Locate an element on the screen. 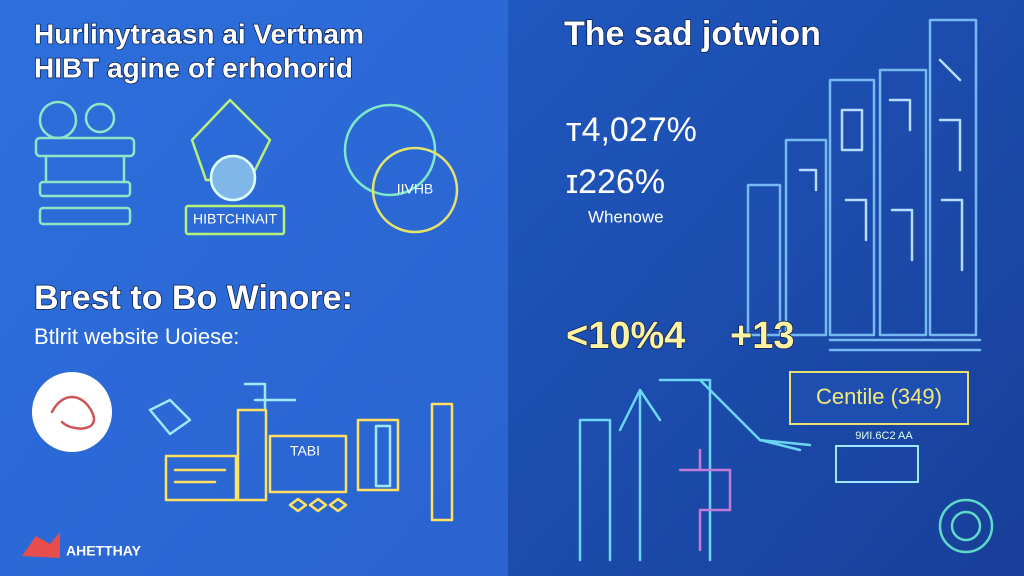 The image size is (1024, 576). coin-icon is located at coordinates (235, 167).